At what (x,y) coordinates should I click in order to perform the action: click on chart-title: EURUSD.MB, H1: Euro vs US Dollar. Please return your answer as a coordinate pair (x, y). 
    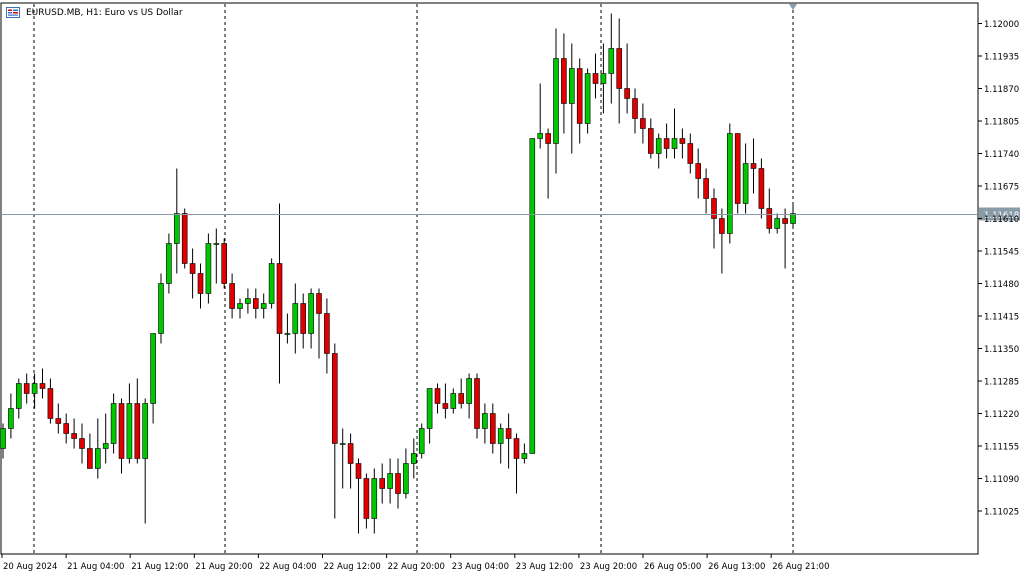
    Looking at the image, I should click on (104, 13).